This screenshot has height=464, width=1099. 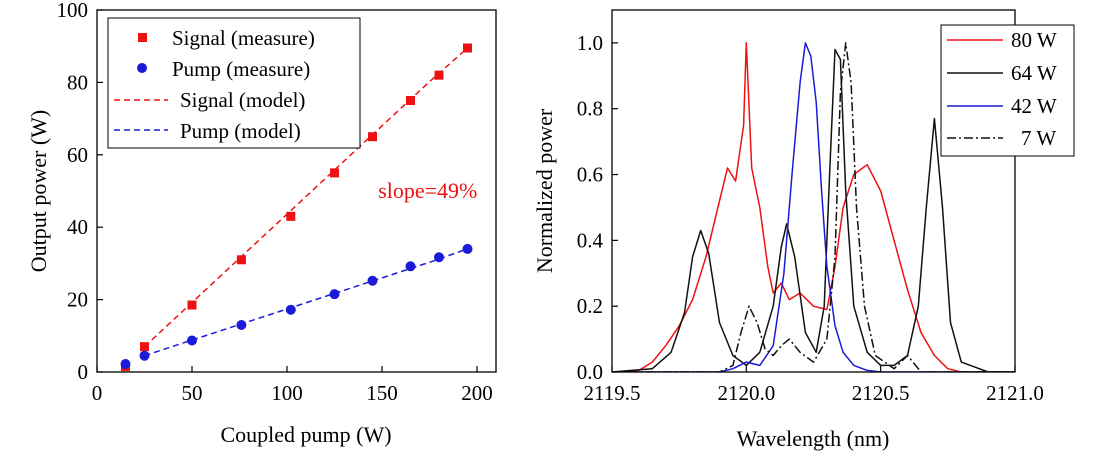 What do you see at coordinates (382, 393) in the screenshot?
I see `x-tick-label: 150` at bounding box center [382, 393].